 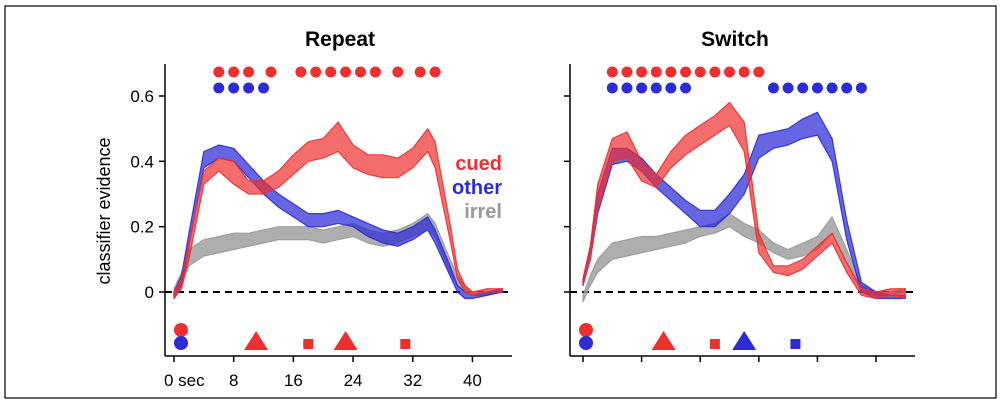 What do you see at coordinates (353, 380) in the screenshot?
I see `x-tick-label: 24` at bounding box center [353, 380].